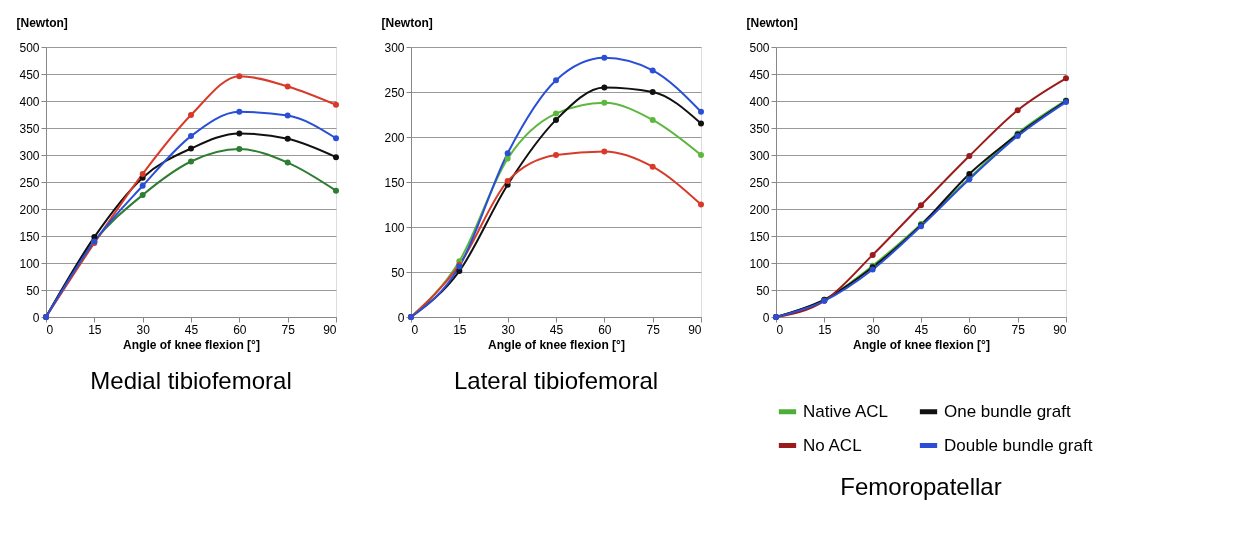  Describe the element at coordinates (921, 486) in the screenshot. I see `text: Femoropatellar` at that location.